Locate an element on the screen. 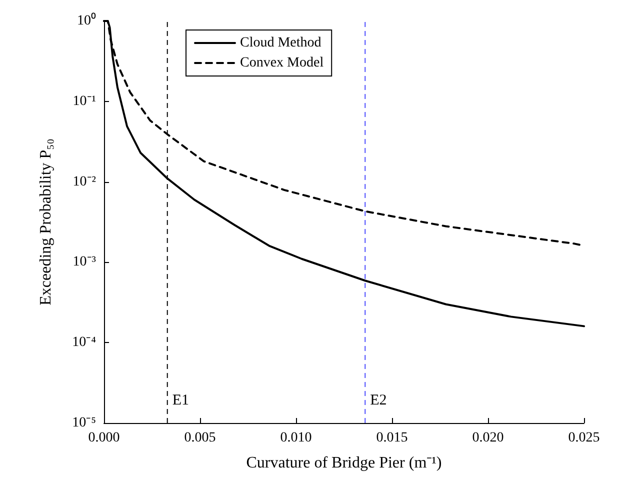 The width and height of the screenshot is (620, 484). x-tick-label: 0.000 is located at coordinates (104, 438).